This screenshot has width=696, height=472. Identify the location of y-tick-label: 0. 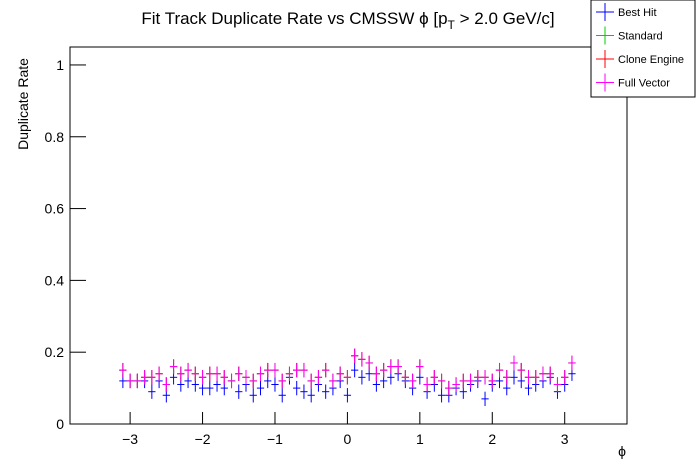
(60, 424).